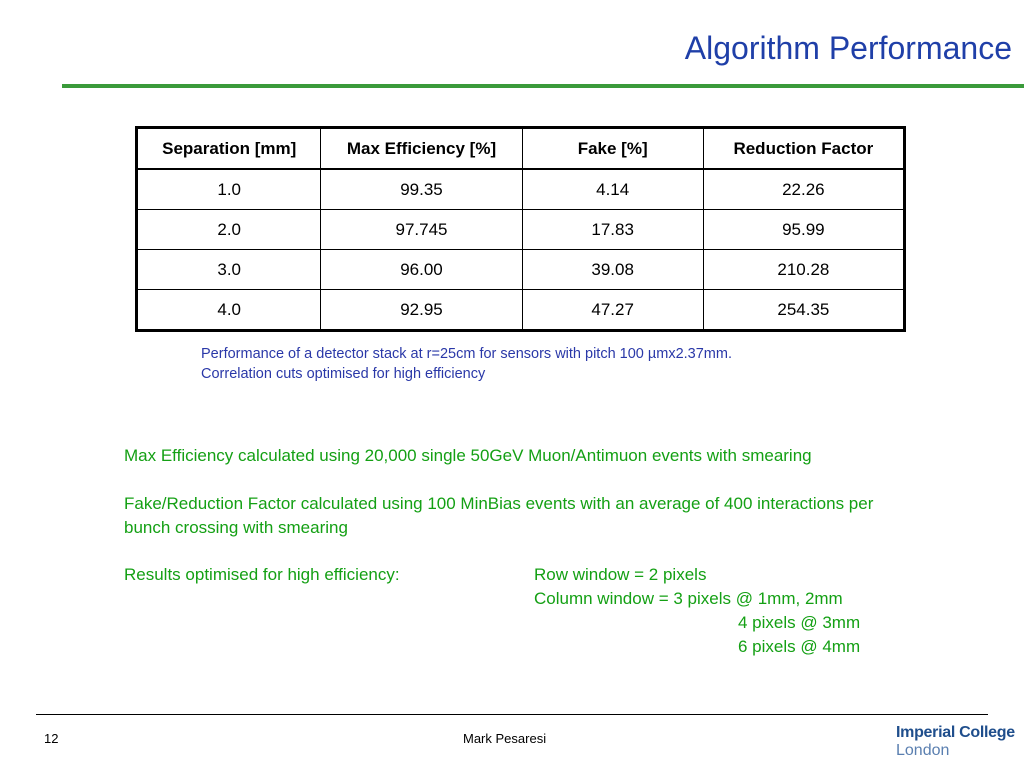 This screenshot has height=768, width=1024. What do you see at coordinates (421, 310) in the screenshot?
I see `cell-max-efficiency: 92.95` at bounding box center [421, 310].